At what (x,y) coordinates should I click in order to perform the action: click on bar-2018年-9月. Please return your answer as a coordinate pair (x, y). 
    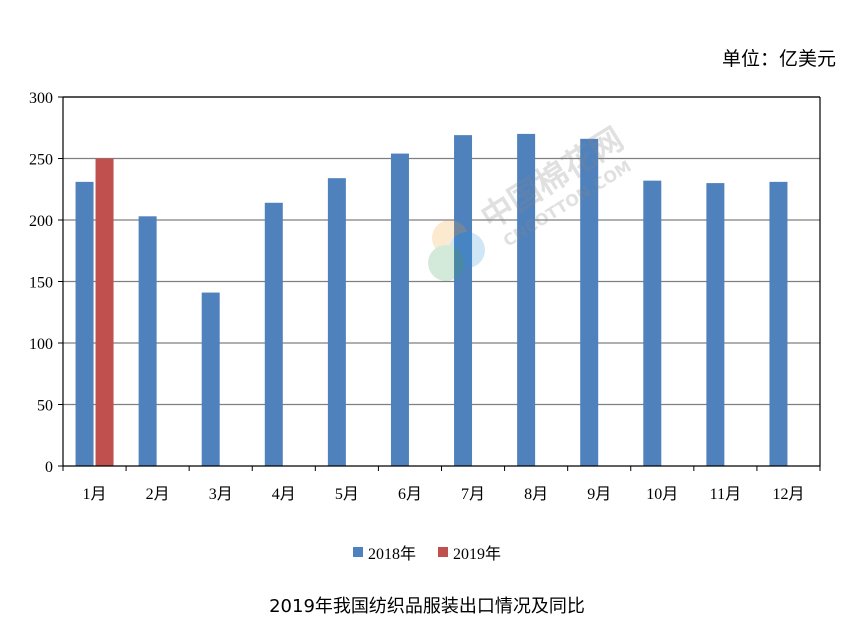
    Looking at the image, I should click on (589, 302).